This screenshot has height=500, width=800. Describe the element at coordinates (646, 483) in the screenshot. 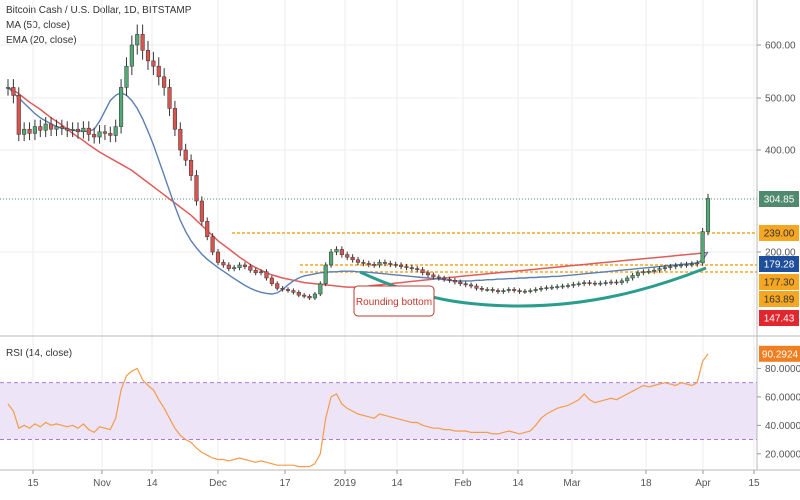

I see `time-tick-label: 18` at that location.